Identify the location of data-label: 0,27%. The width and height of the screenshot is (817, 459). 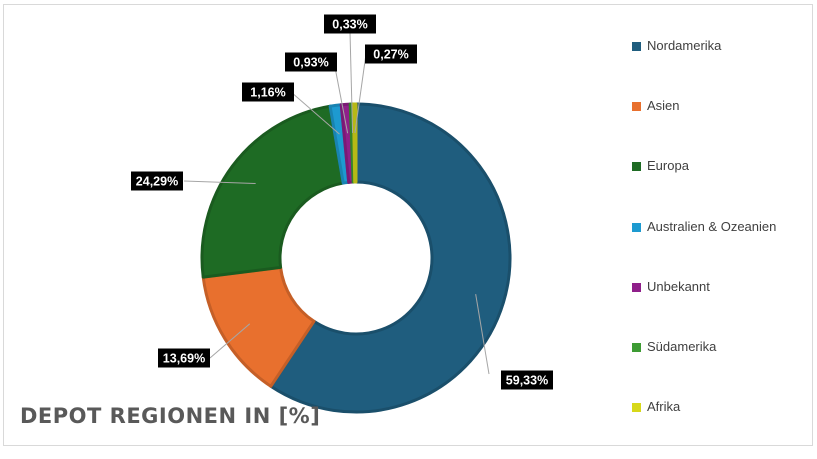
(390, 55).